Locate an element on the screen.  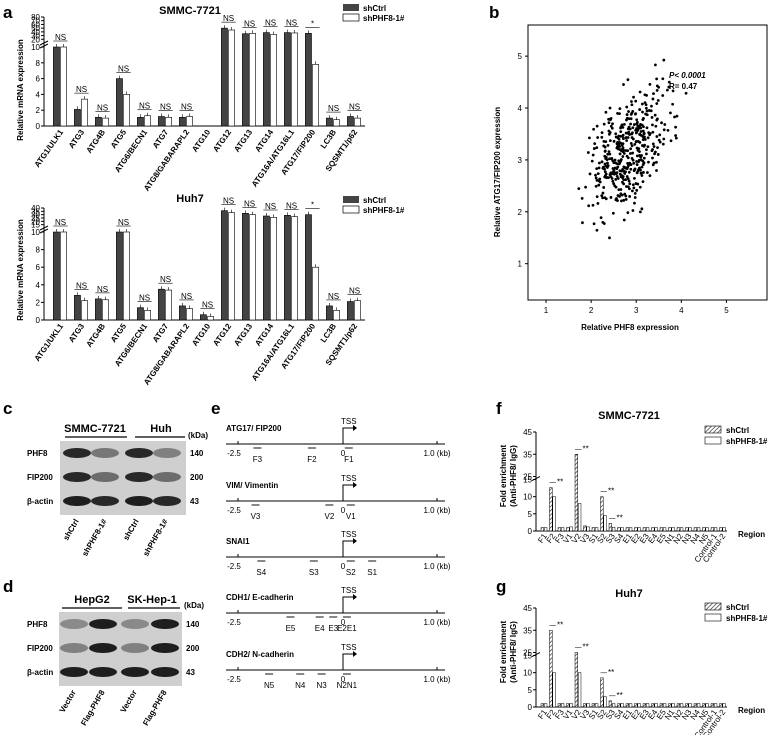
y-tick-label: 2 is located at coordinates (520, 212).